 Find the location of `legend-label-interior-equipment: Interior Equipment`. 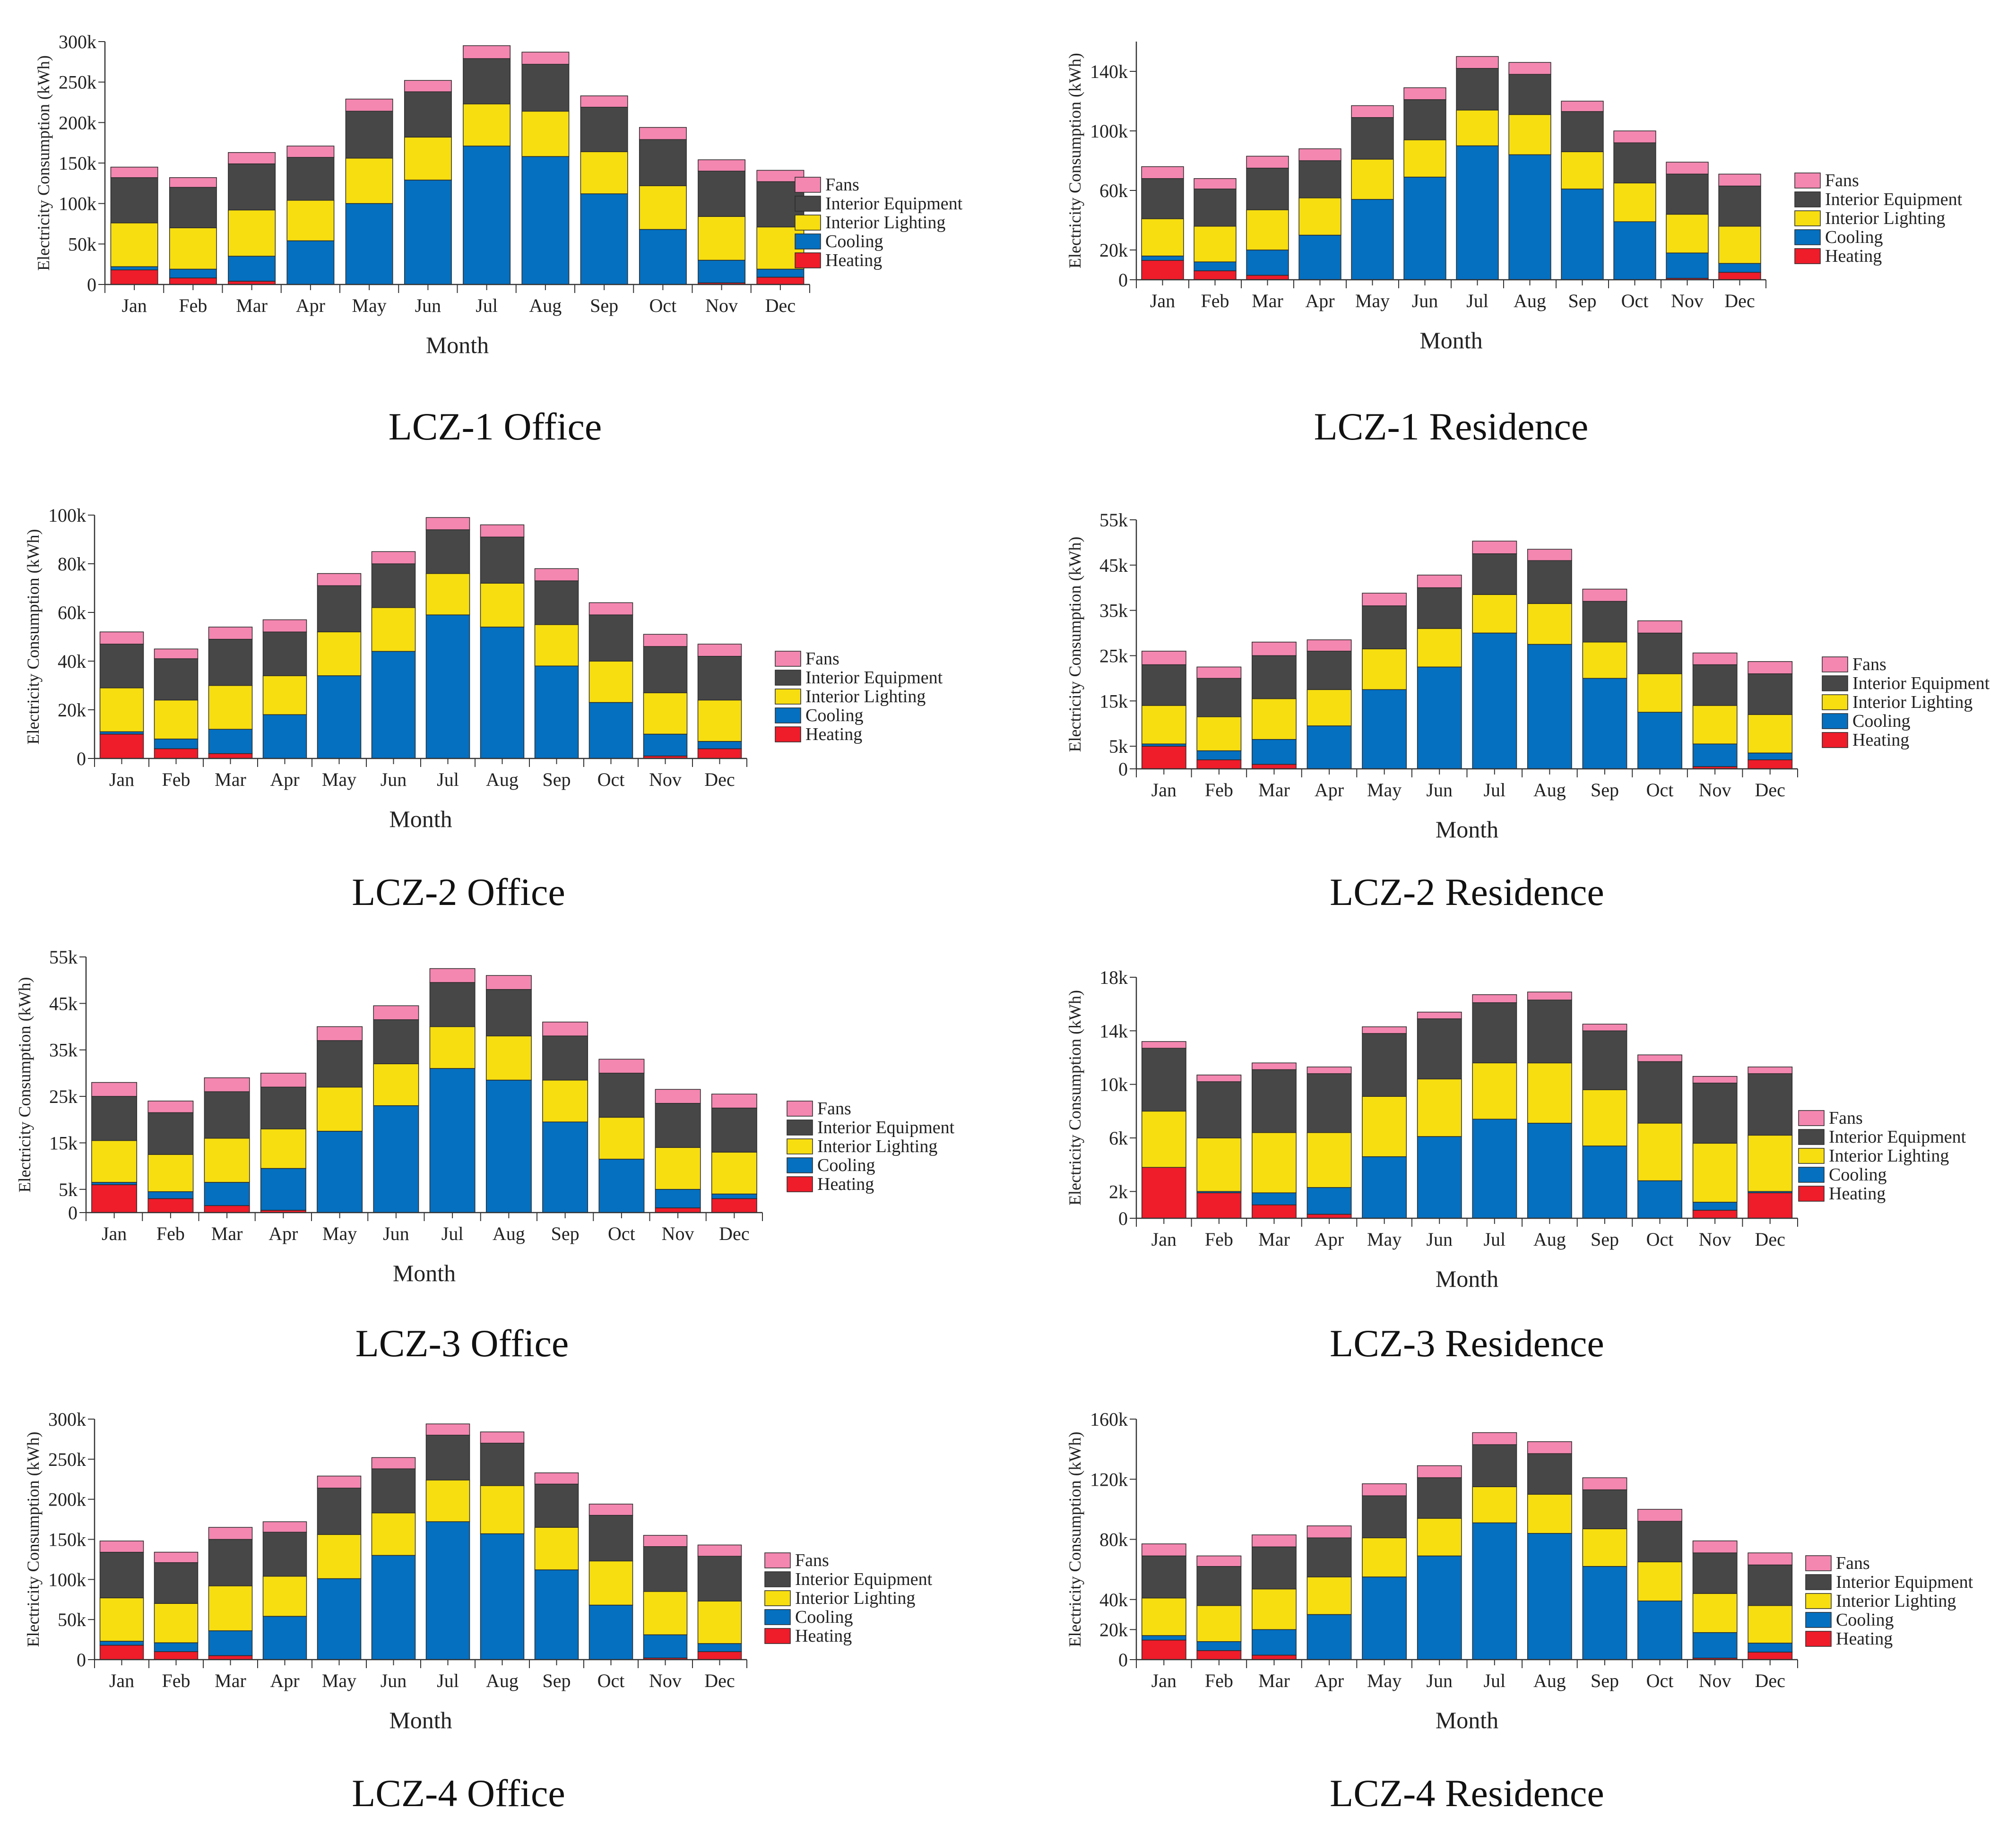

legend-label-interior-equipment: Interior Equipment is located at coordinates (894, 204).